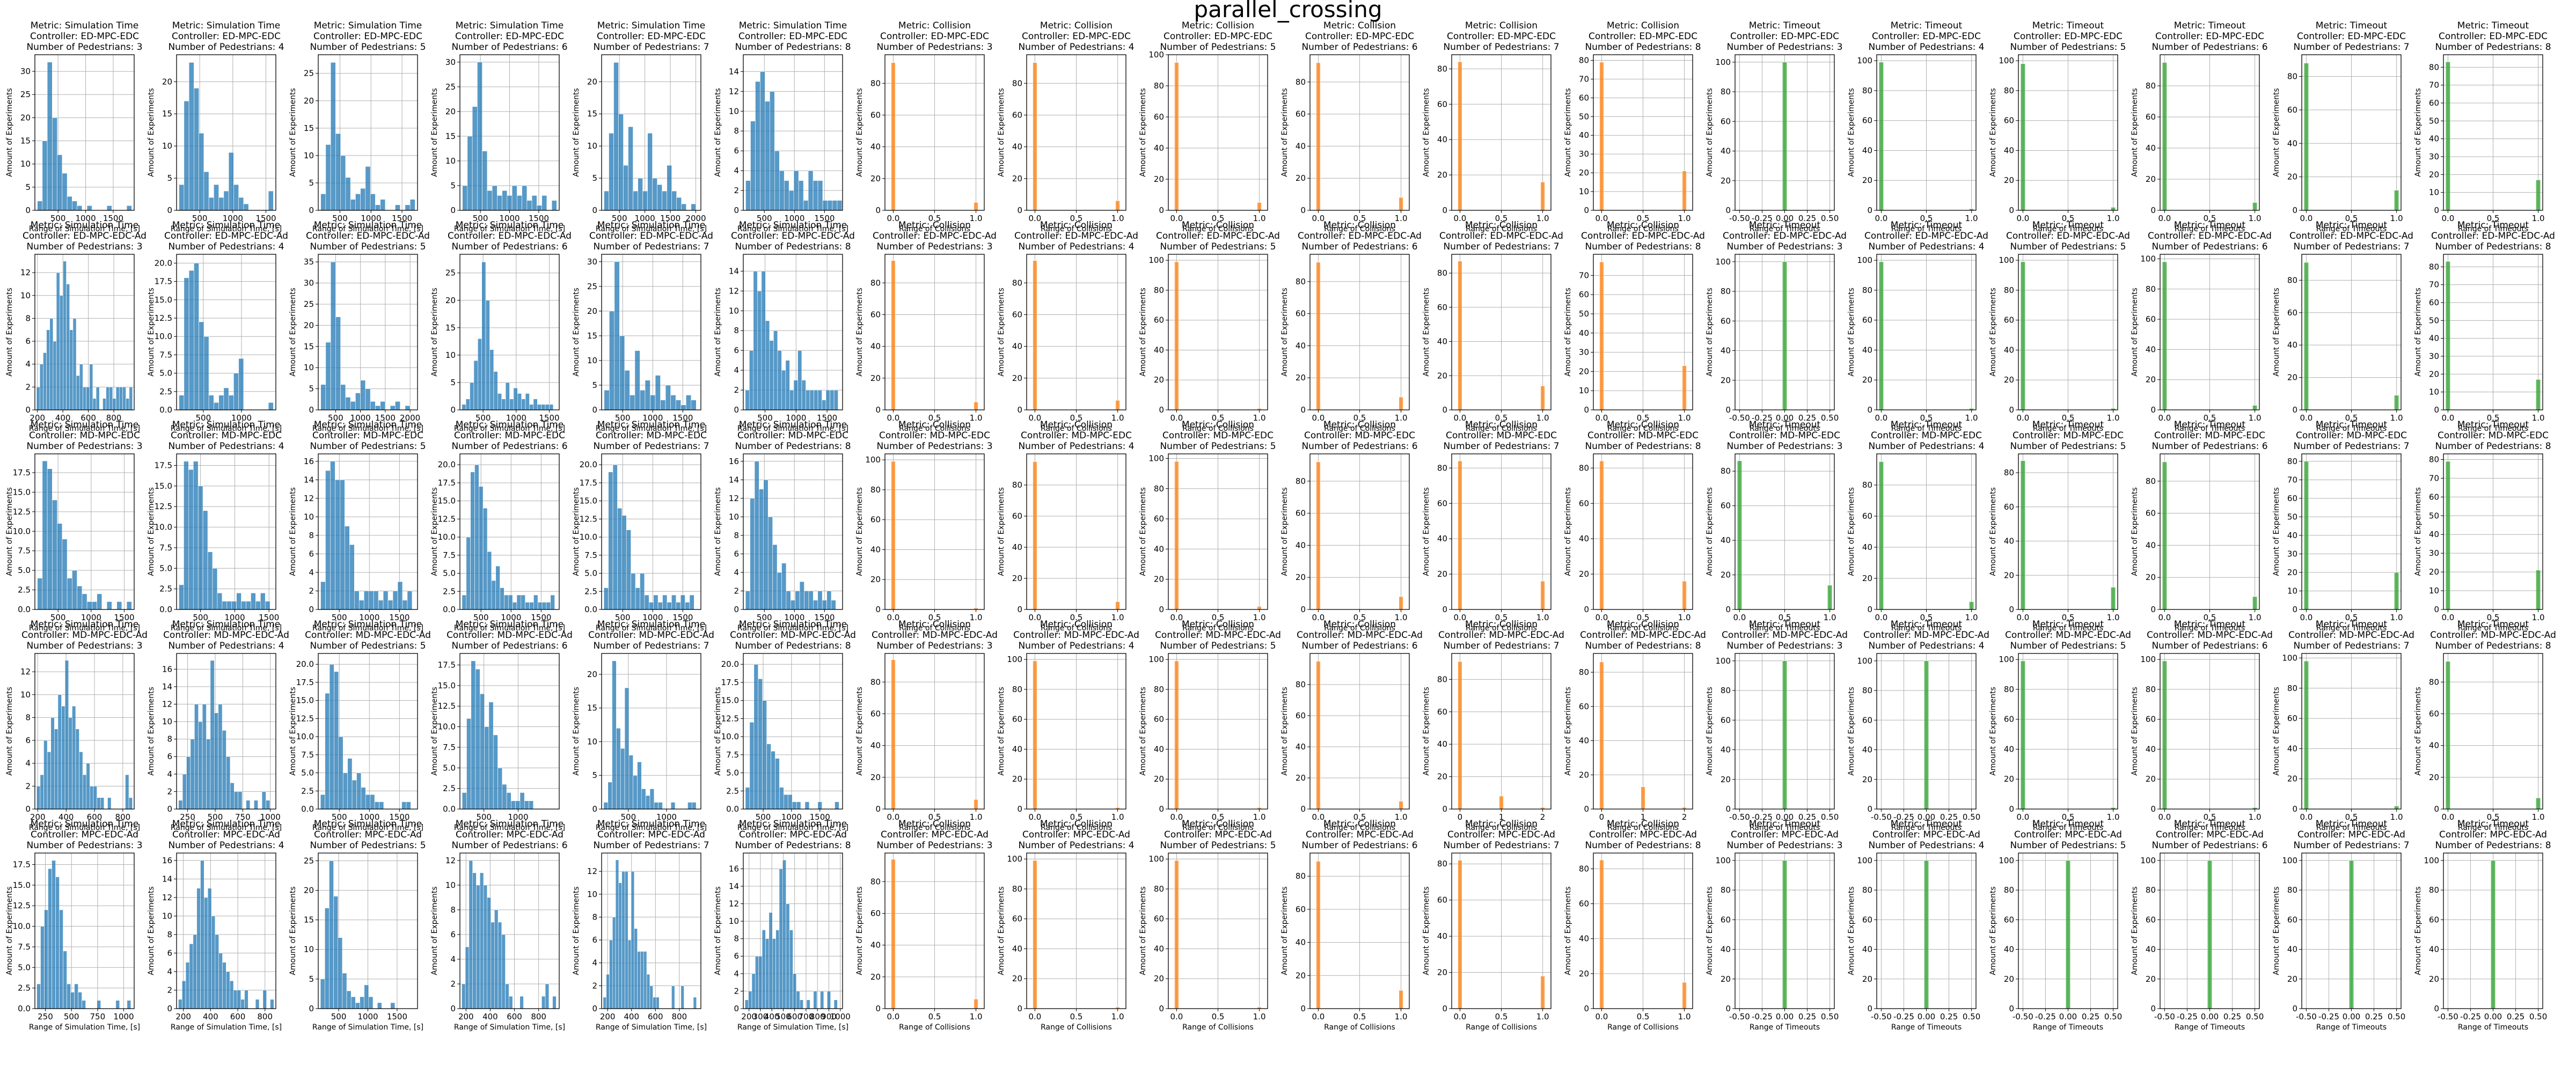  Describe the element at coordinates (309, 346) in the screenshot. I see `y-tick-label: 15` at that location.